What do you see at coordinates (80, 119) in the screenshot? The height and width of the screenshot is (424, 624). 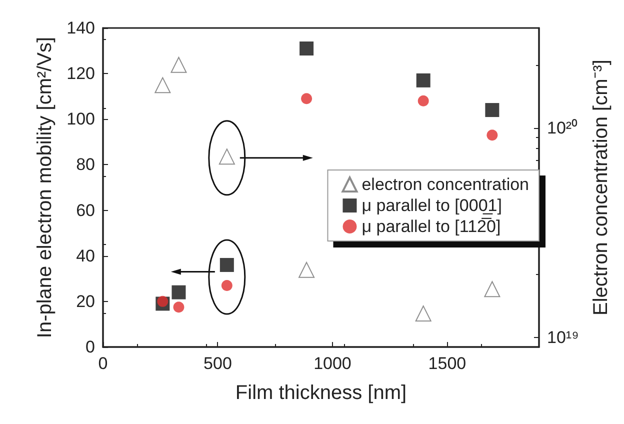 I see `y-tick-label: 100` at bounding box center [80, 119].